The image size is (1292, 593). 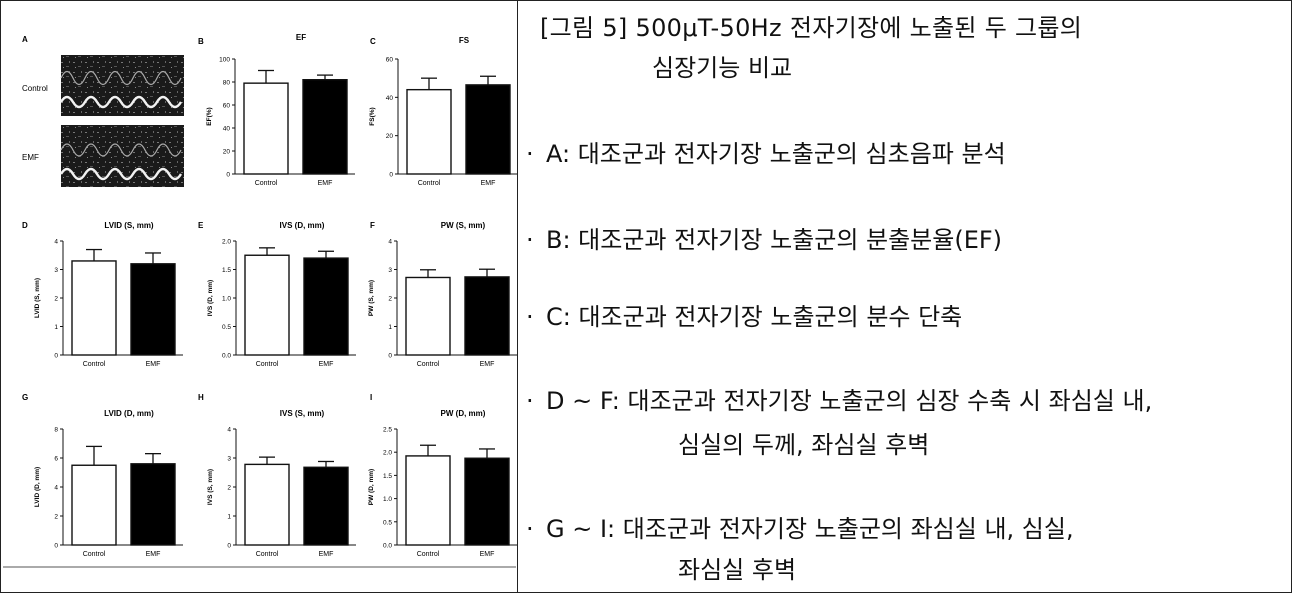 I want to click on panel-letter-d: D, so click(x=25, y=225).